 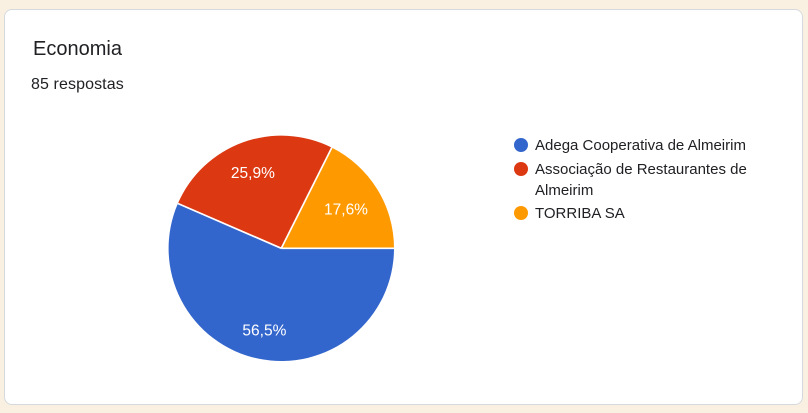 I want to click on svg-text: 17,6%, so click(x=346, y=210).